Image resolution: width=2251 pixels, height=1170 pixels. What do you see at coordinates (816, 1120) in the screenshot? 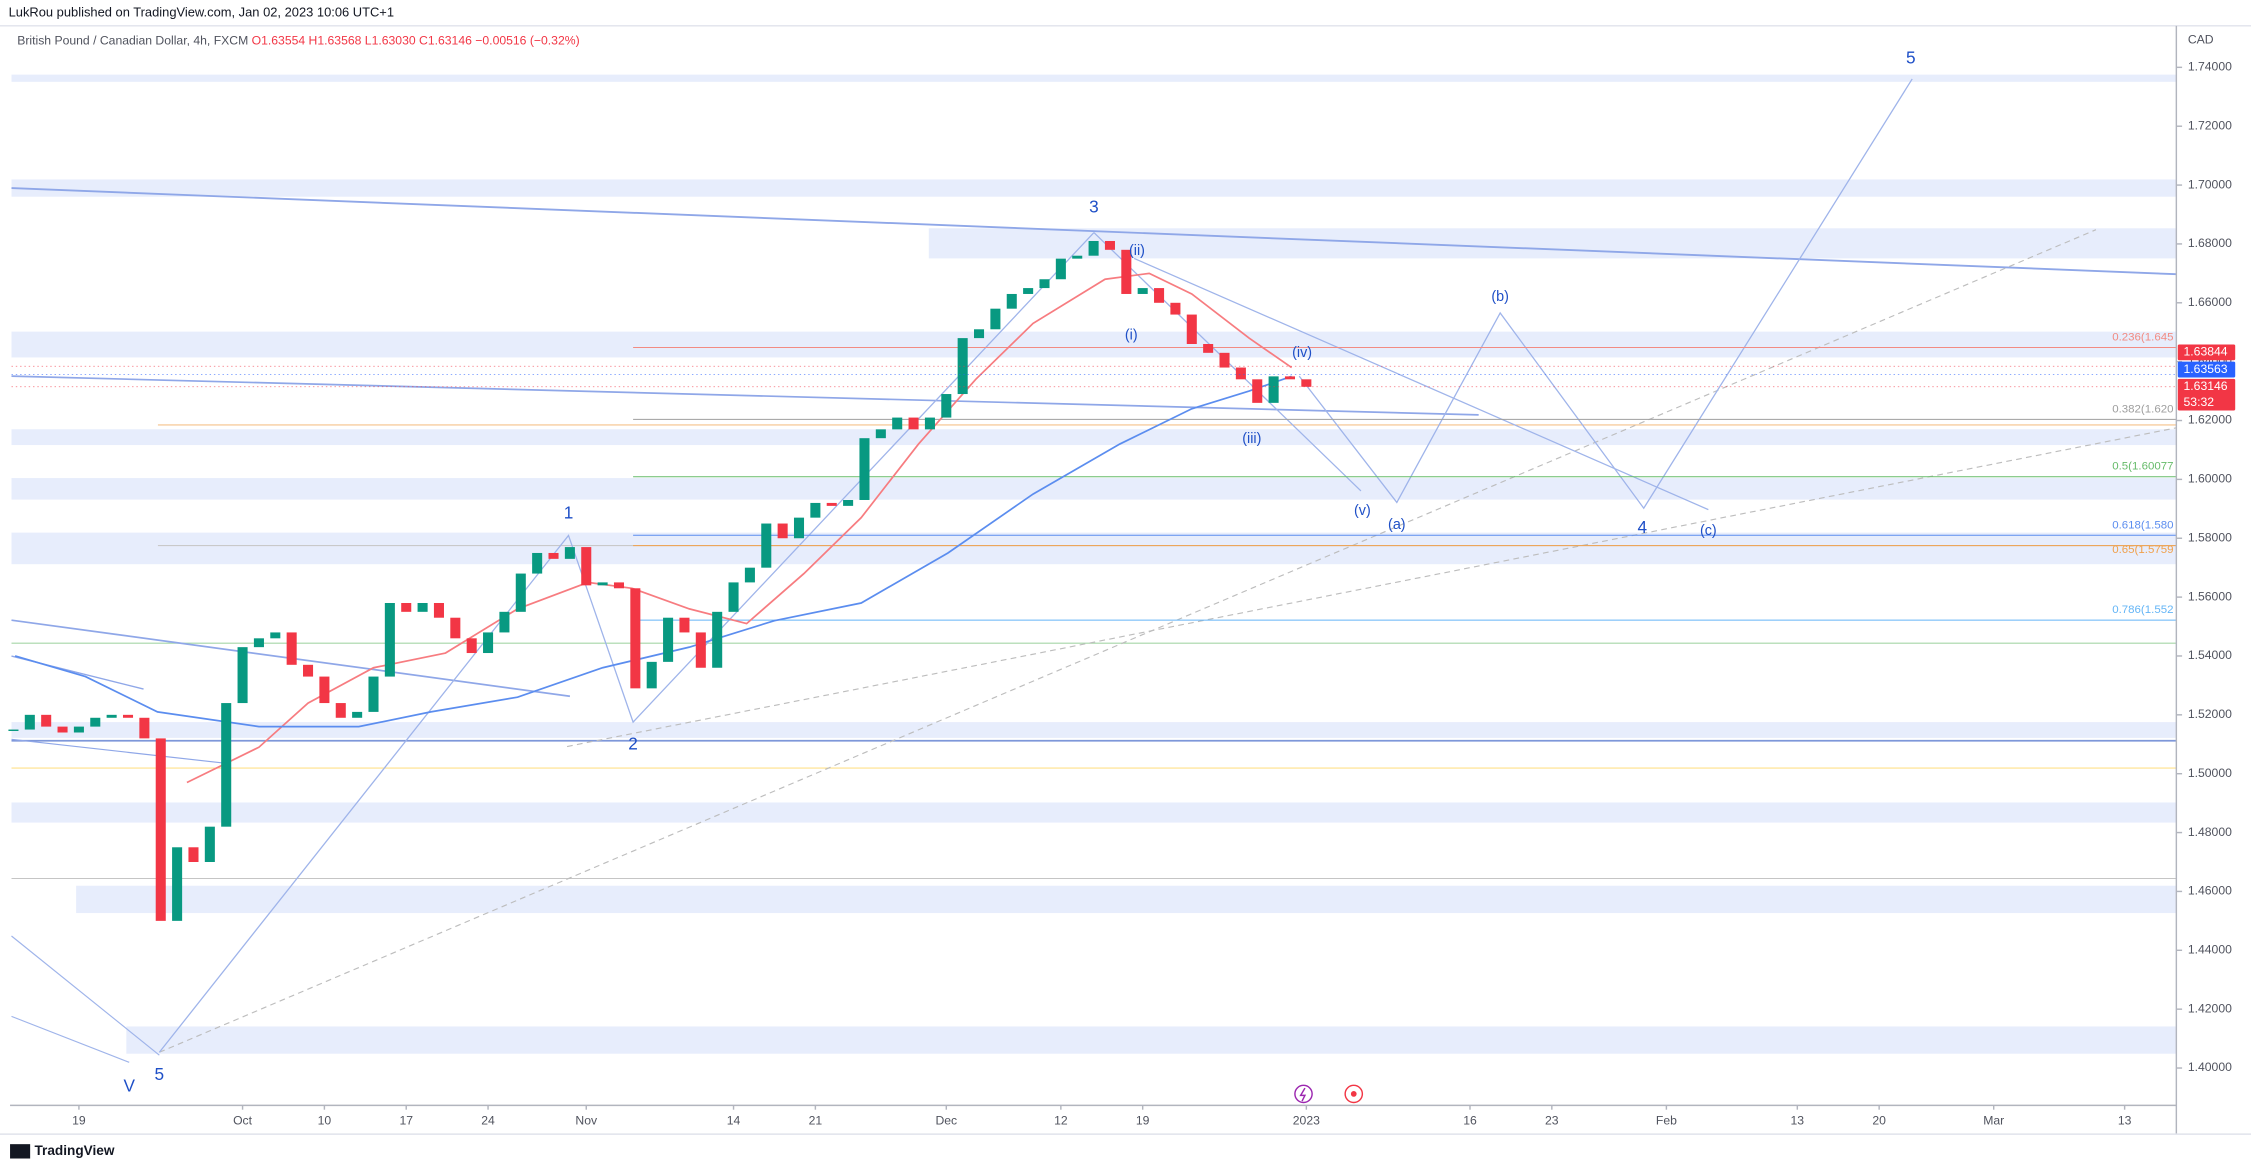
I see `x-tick-label: 21` at bounding box center [816, 1120].